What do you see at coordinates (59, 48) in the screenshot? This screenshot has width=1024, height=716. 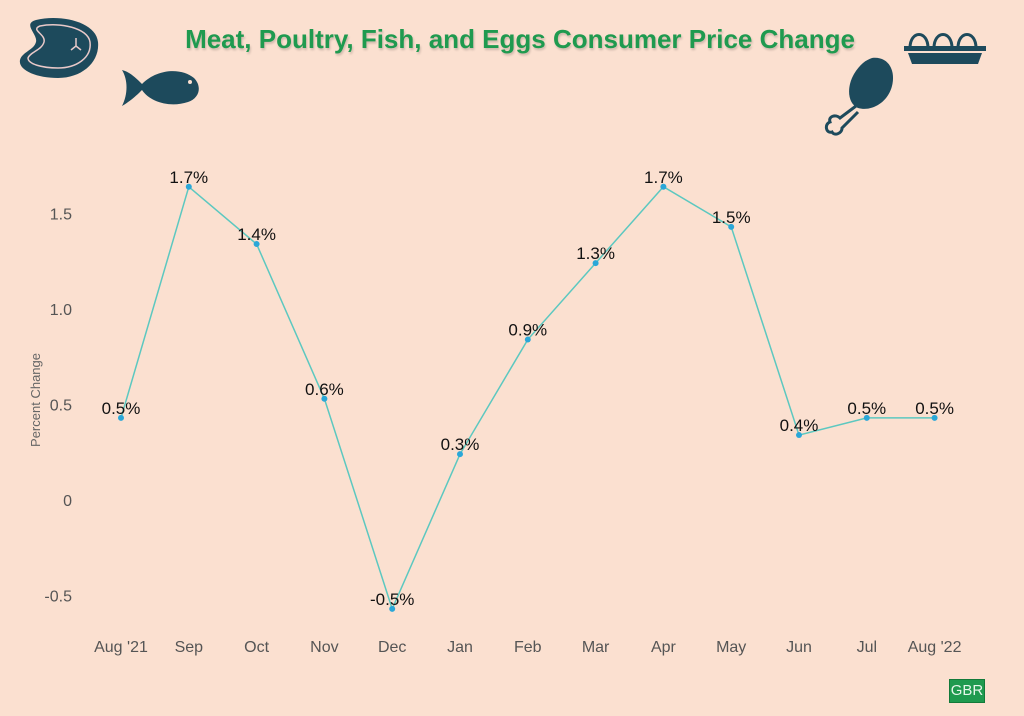 I see `steak-icon` at bounding box center [59, 48].